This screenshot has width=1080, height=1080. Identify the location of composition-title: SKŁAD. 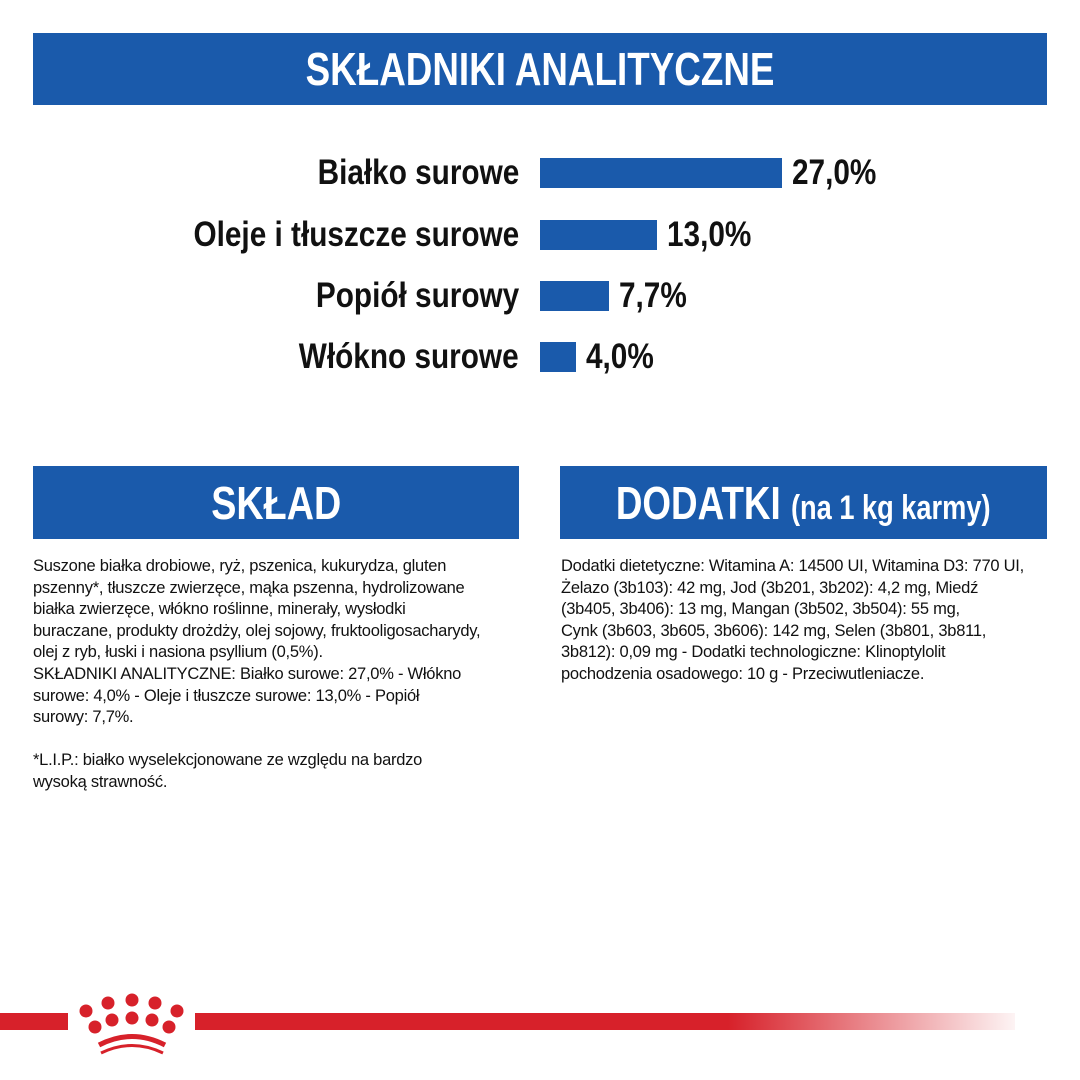
(276, 502).